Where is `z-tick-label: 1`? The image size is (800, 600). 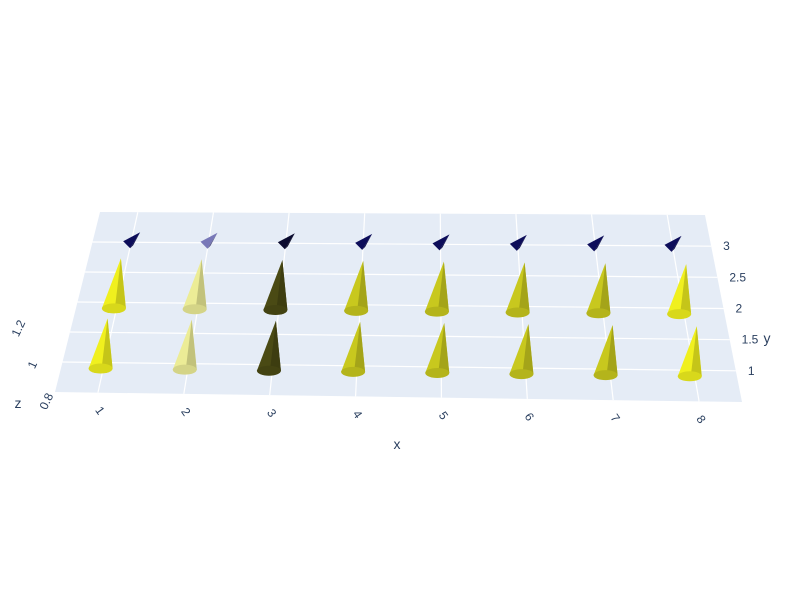 z-tick-label: 1 is located at coordinates (33, 365).